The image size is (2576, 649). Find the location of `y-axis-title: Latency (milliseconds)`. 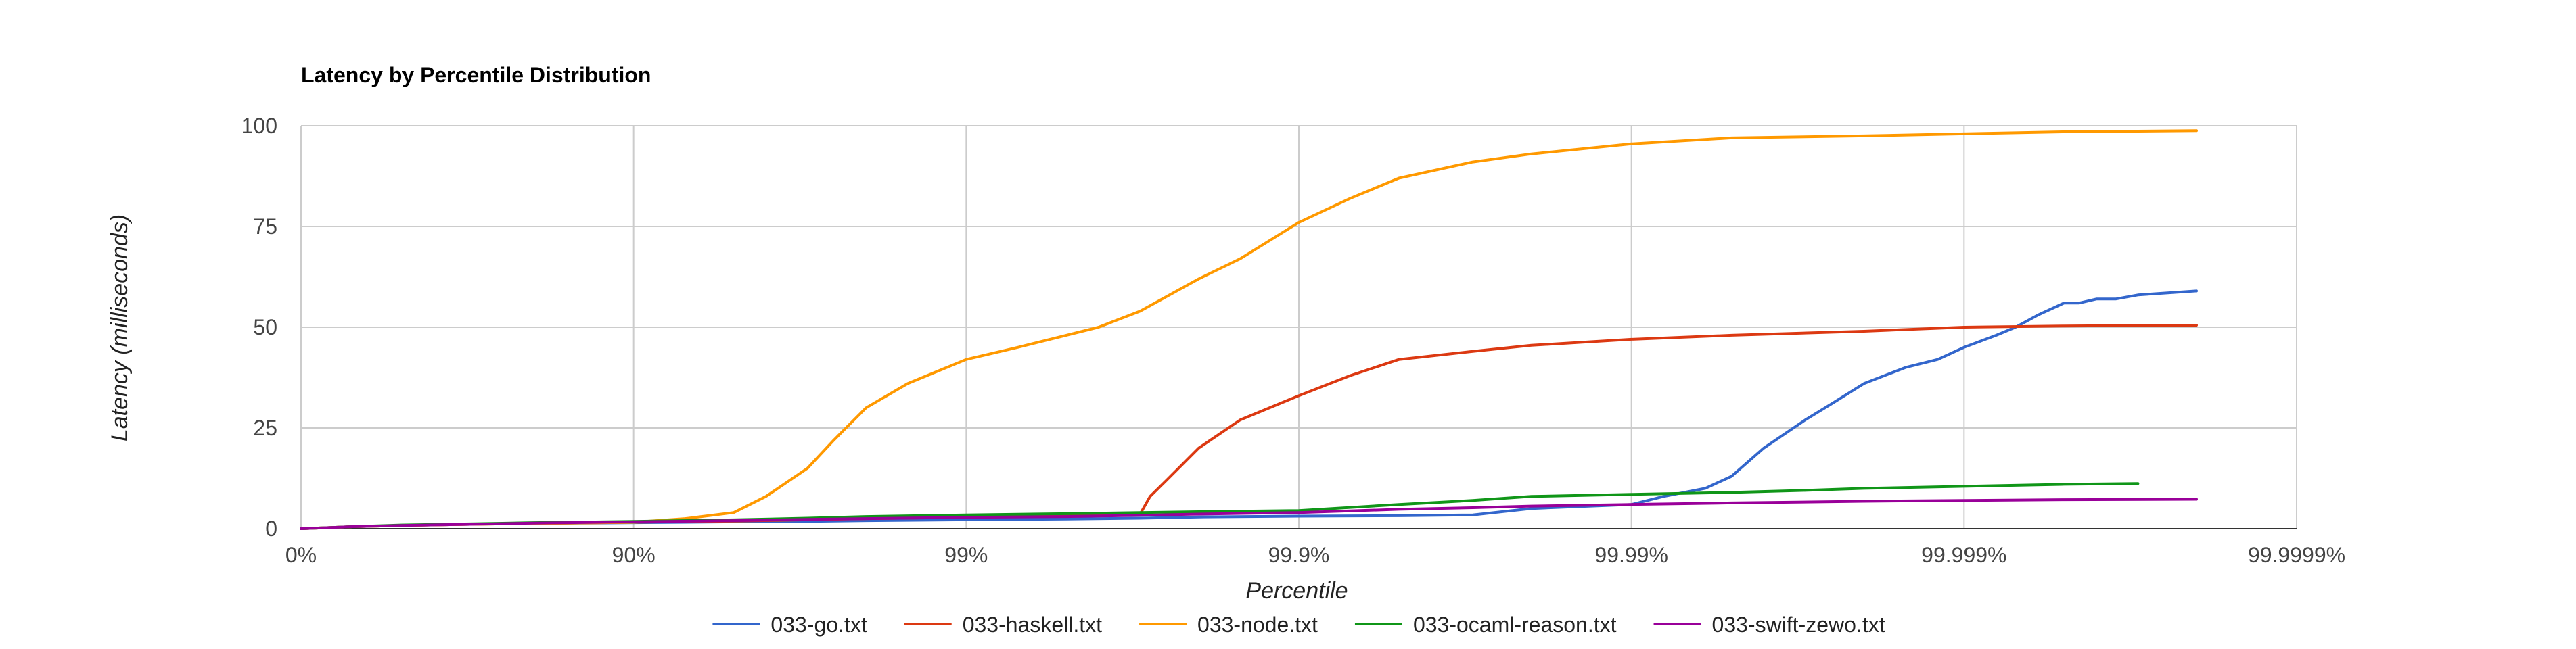

y-axis-title: Latency (milliseconds) is located at coordinates (120, 327).